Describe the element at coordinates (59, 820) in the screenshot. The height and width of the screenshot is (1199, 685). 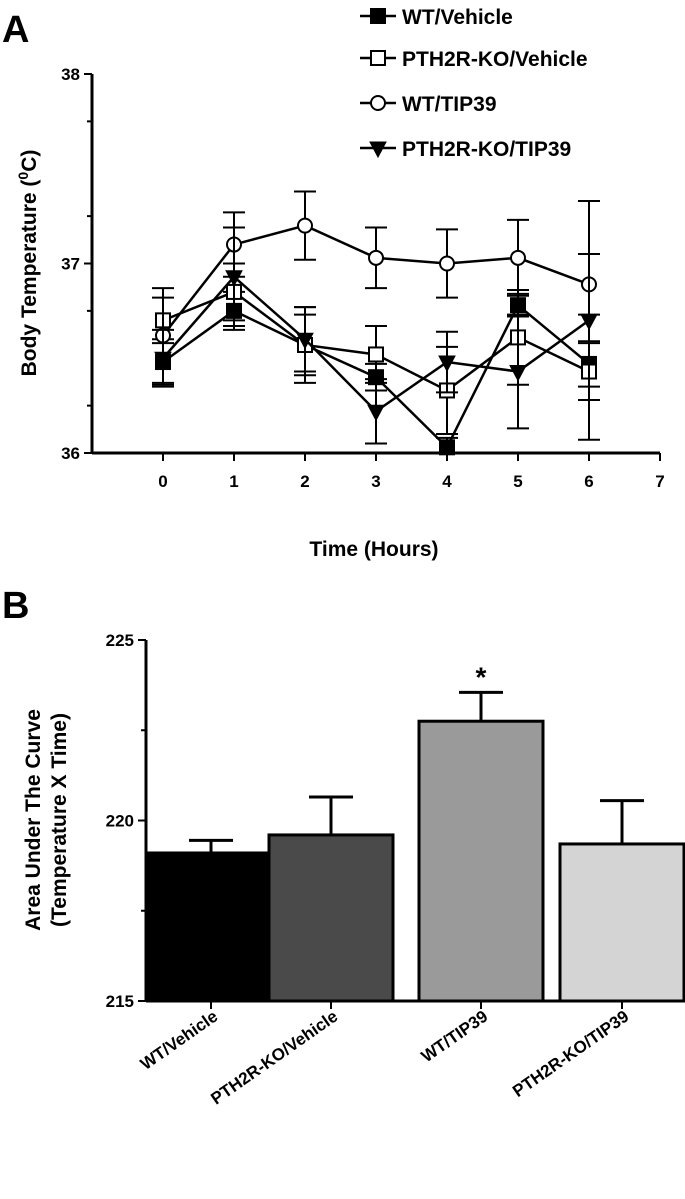
I see `bar-y-axis-title-line2: (Temperature X Time)` at that location.